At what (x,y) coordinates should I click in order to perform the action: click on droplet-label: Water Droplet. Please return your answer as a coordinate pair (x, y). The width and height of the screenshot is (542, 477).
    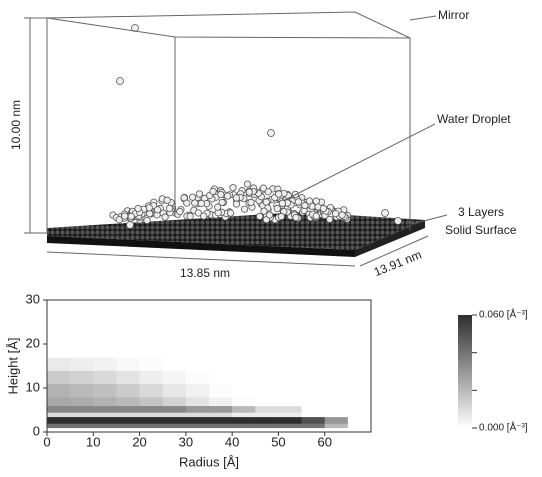
    Looking at the image, I should click on (474, 119).